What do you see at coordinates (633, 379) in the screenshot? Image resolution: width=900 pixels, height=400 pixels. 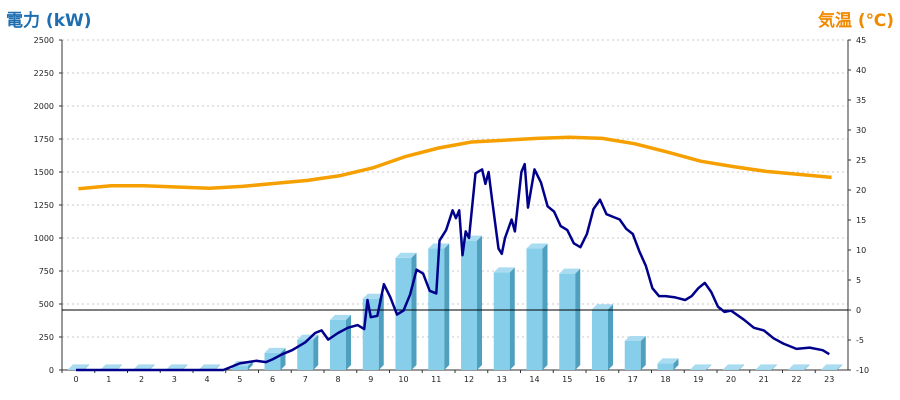 I see `x-tick-label: 17` at bounding box center [633, 379].